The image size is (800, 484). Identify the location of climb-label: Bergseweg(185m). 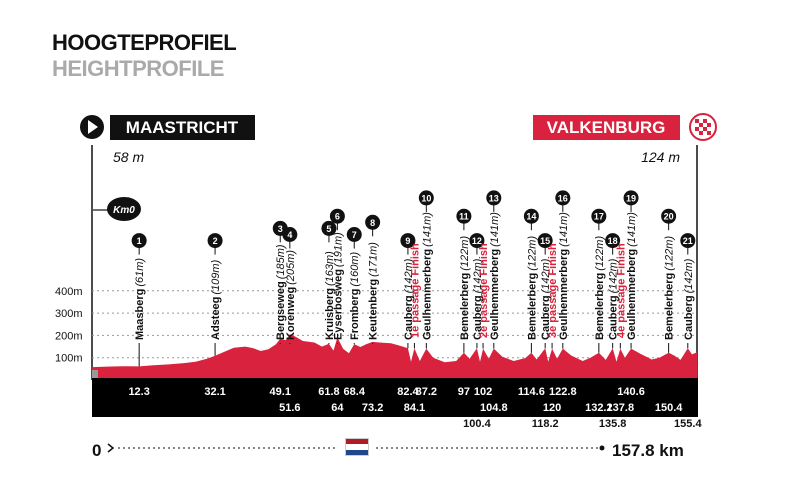
(281, 292).